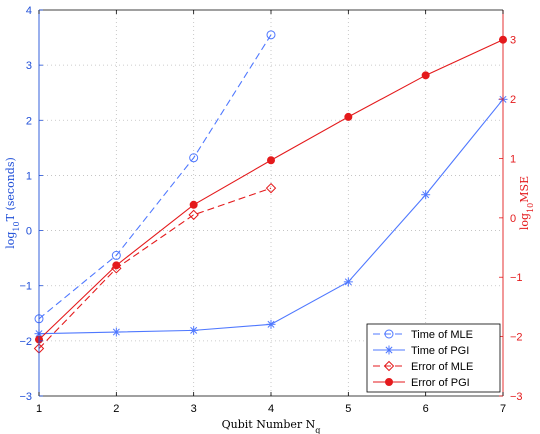 Image resolution: width=540 pixels, height=434 pixels. Describe the element at coordinates (39, 409) in the screenshot. I see `x-tick-label: 1` at that location.